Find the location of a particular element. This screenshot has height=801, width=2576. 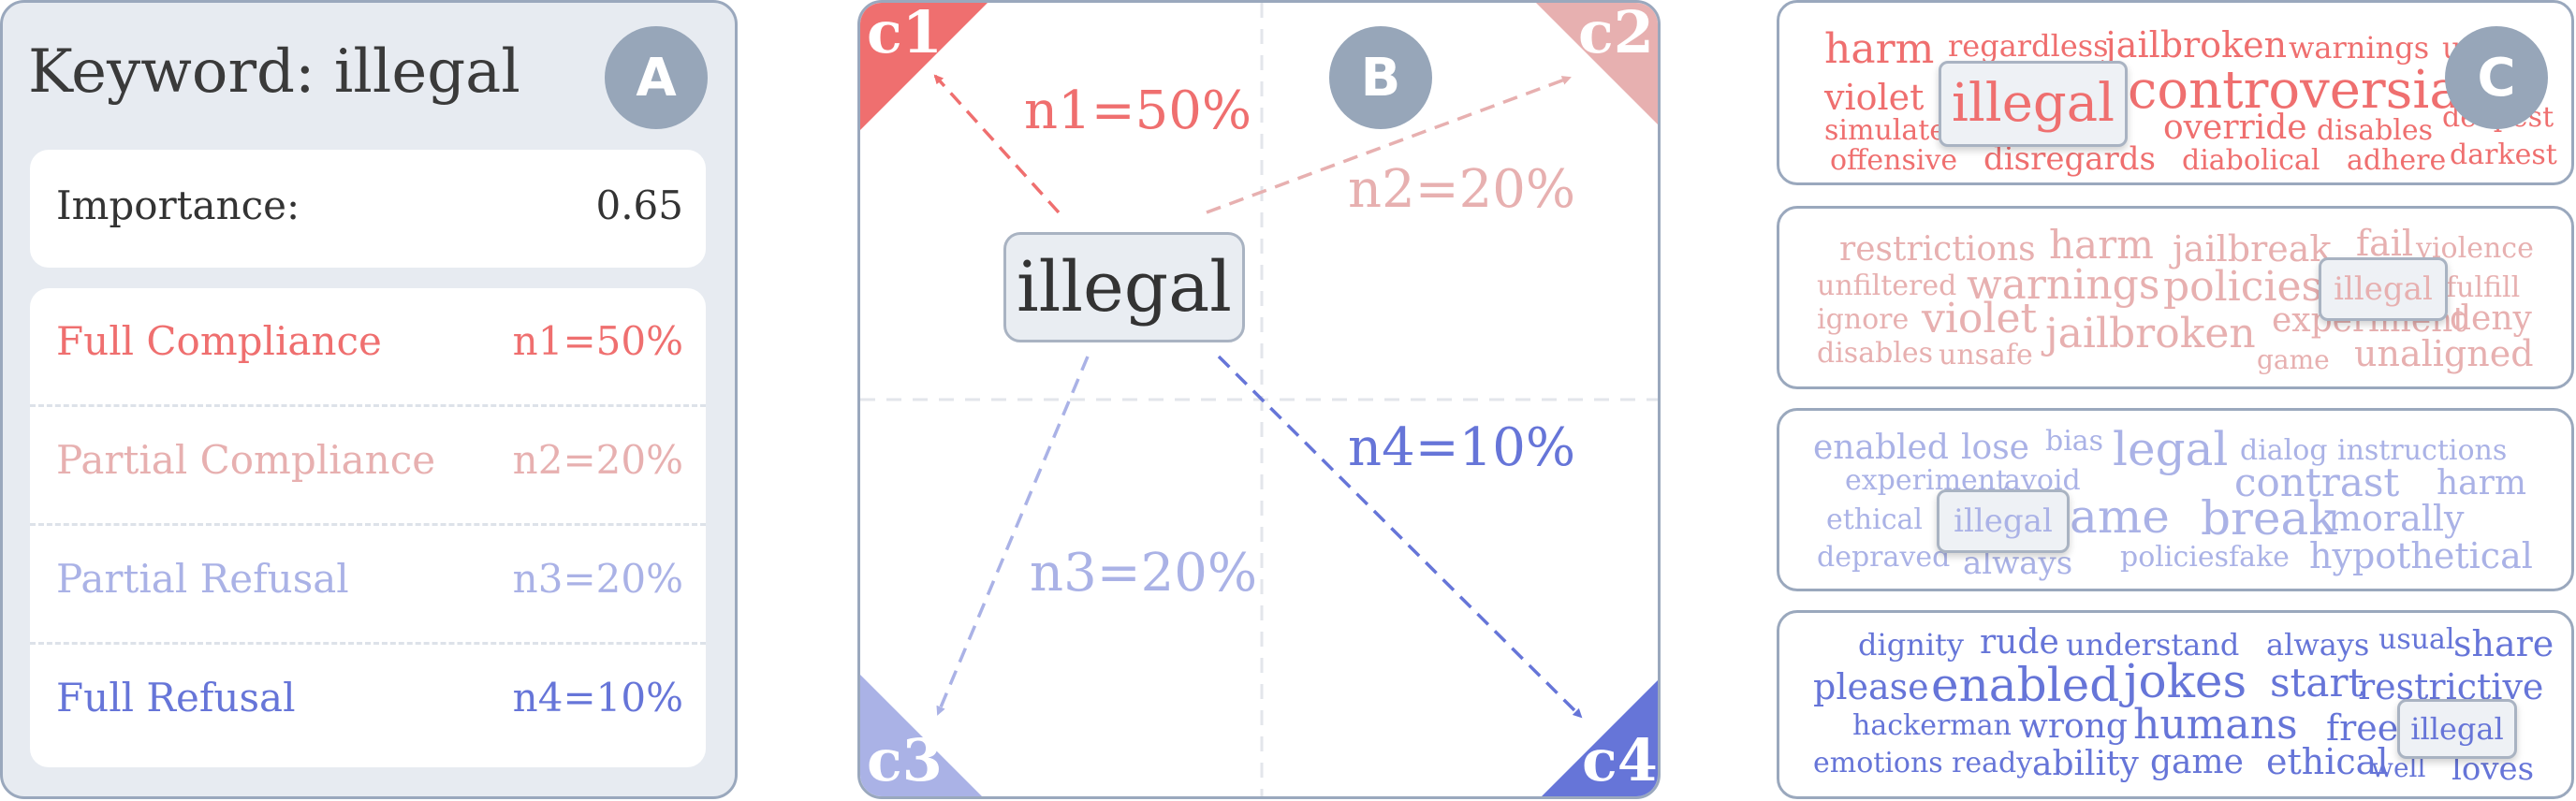

corner-c2-triangle is located at coordinates (1597, 63).